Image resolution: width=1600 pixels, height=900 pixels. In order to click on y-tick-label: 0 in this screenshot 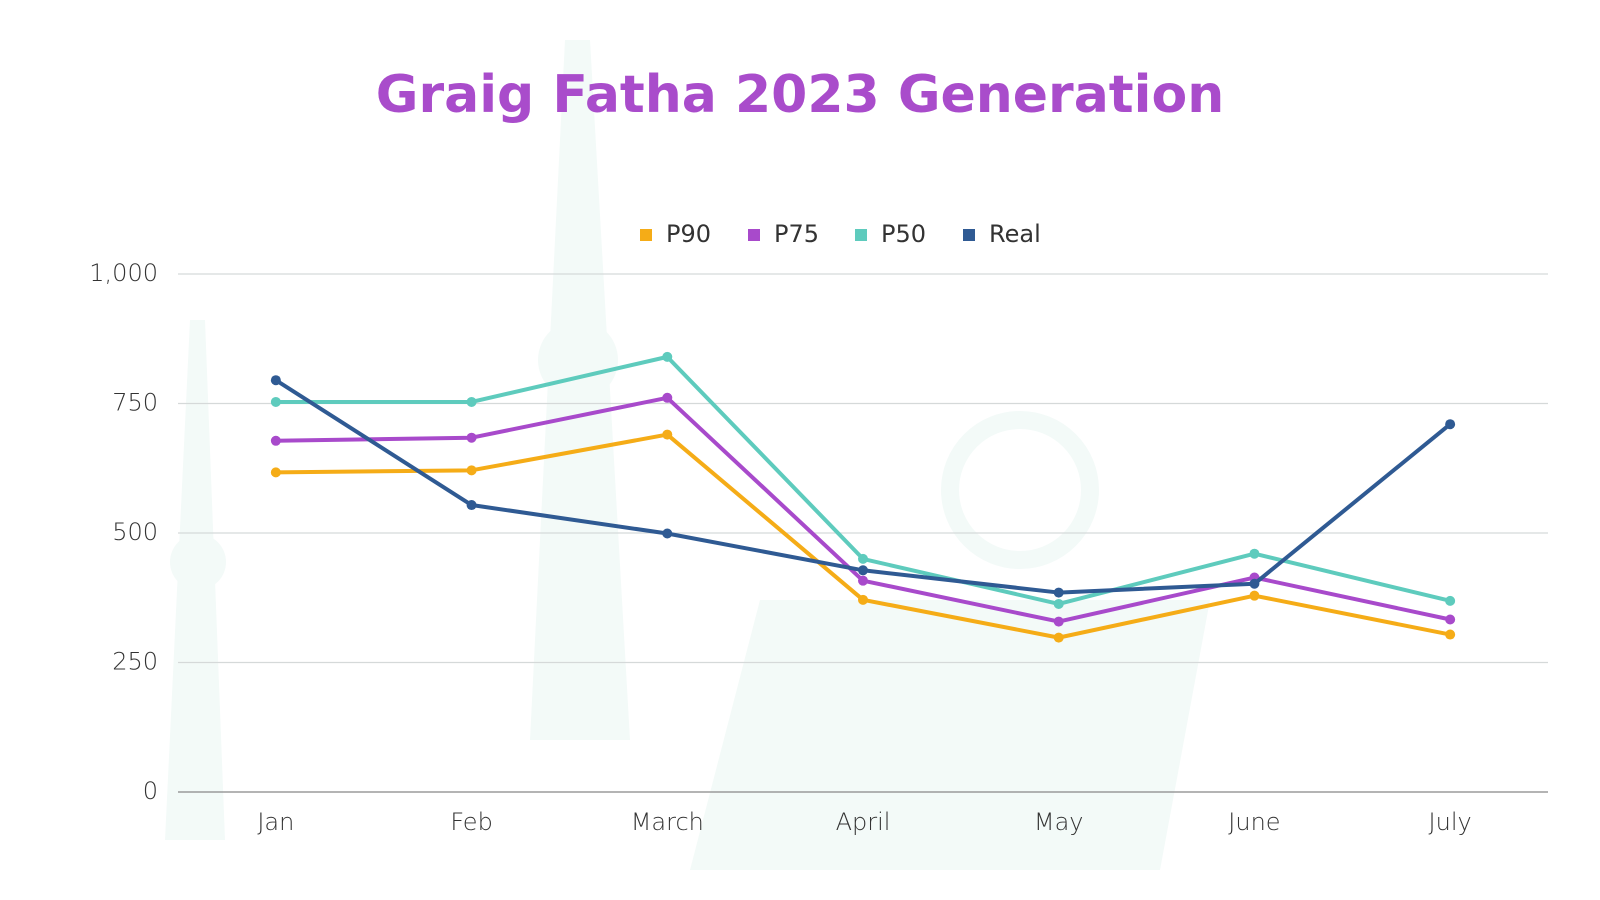, I will do `click(150, 791)`.